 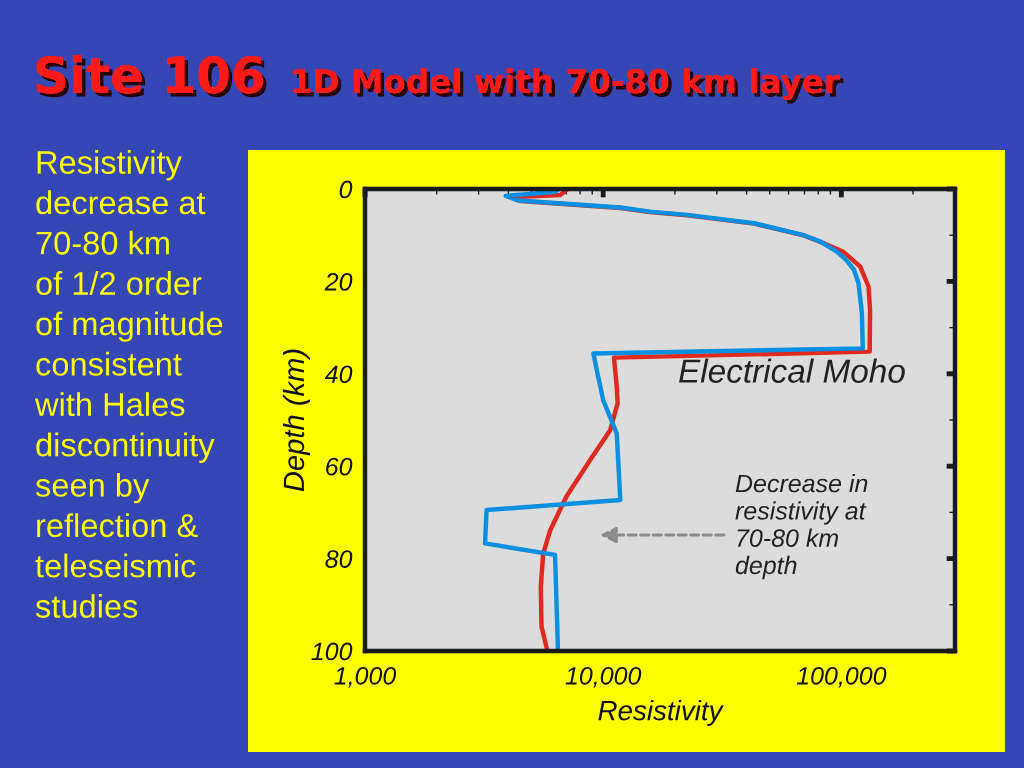 I want to click on x-tick-label: 10,000, so click(x=603, y=677).